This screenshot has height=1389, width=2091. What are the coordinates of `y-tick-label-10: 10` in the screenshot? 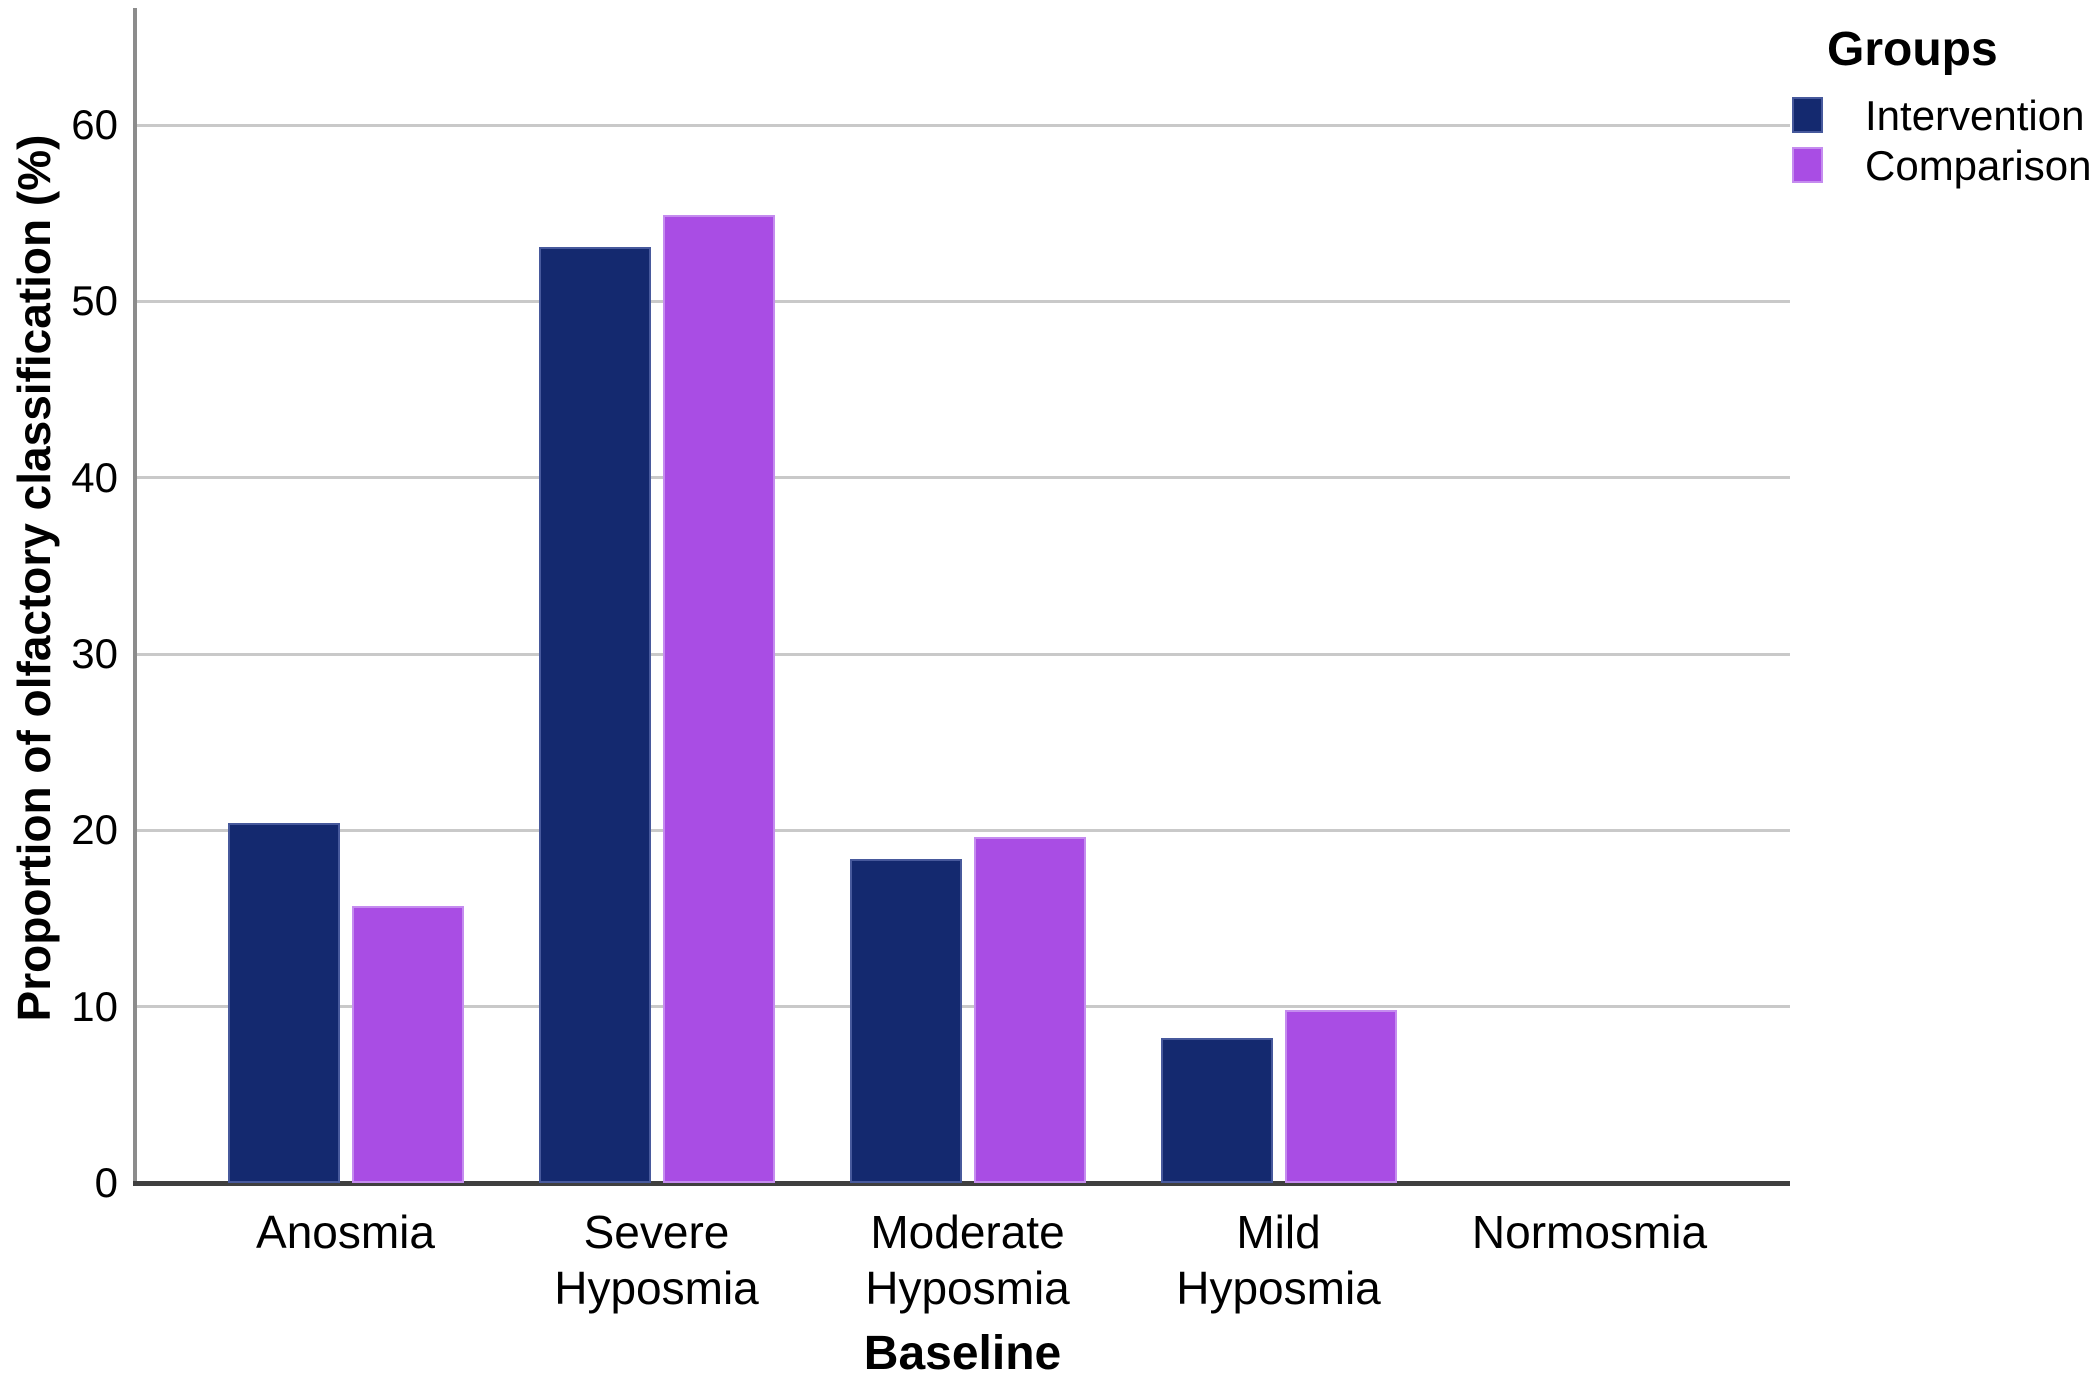 It's located at (94, 1006).